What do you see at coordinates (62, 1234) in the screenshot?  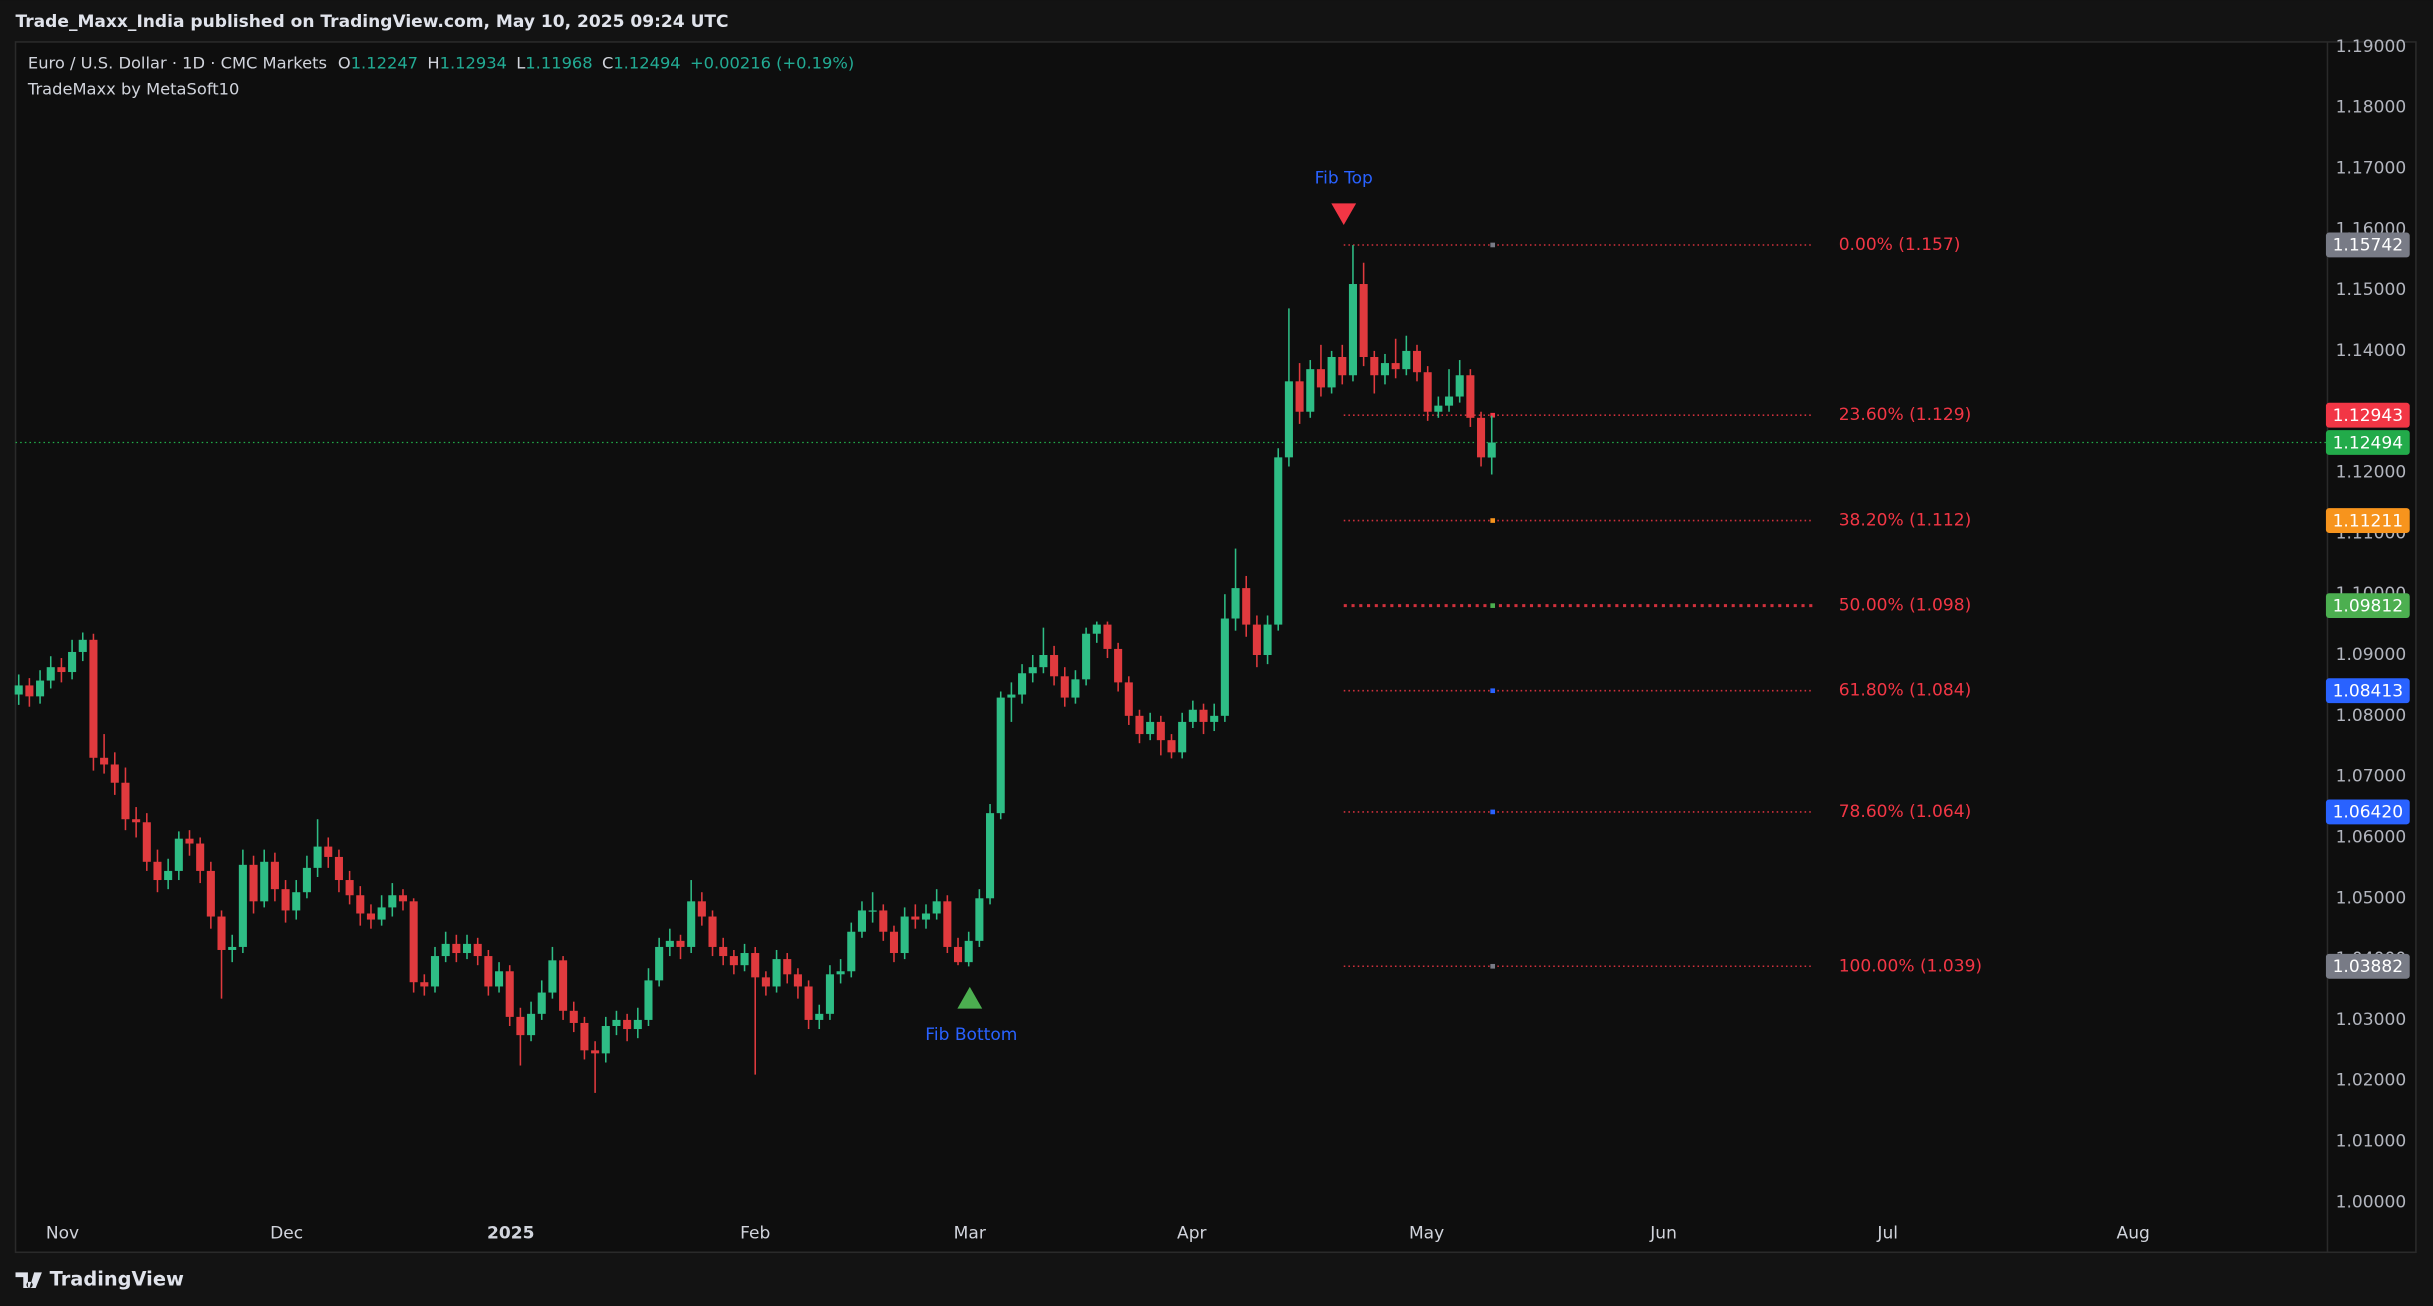 I see `x-tick-label: Nov` at bounding box center [62, 1234].